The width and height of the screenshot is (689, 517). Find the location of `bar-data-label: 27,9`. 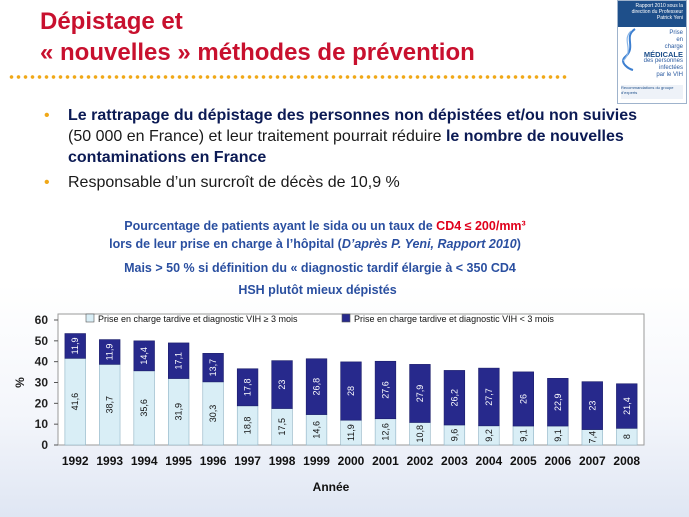

bar-data-label: 27,9 is located at coordinates (420, 394).